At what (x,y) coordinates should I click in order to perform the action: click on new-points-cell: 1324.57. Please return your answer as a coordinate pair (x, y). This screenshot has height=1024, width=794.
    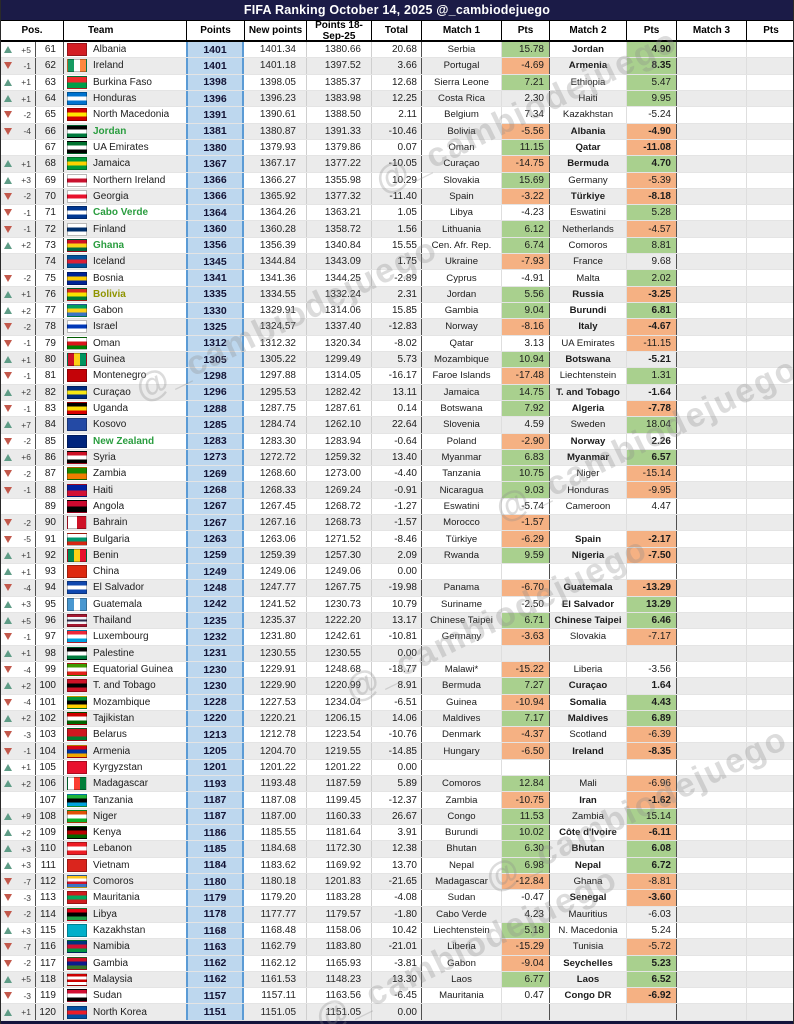
    Looking at the image, I should click on (277, 327).